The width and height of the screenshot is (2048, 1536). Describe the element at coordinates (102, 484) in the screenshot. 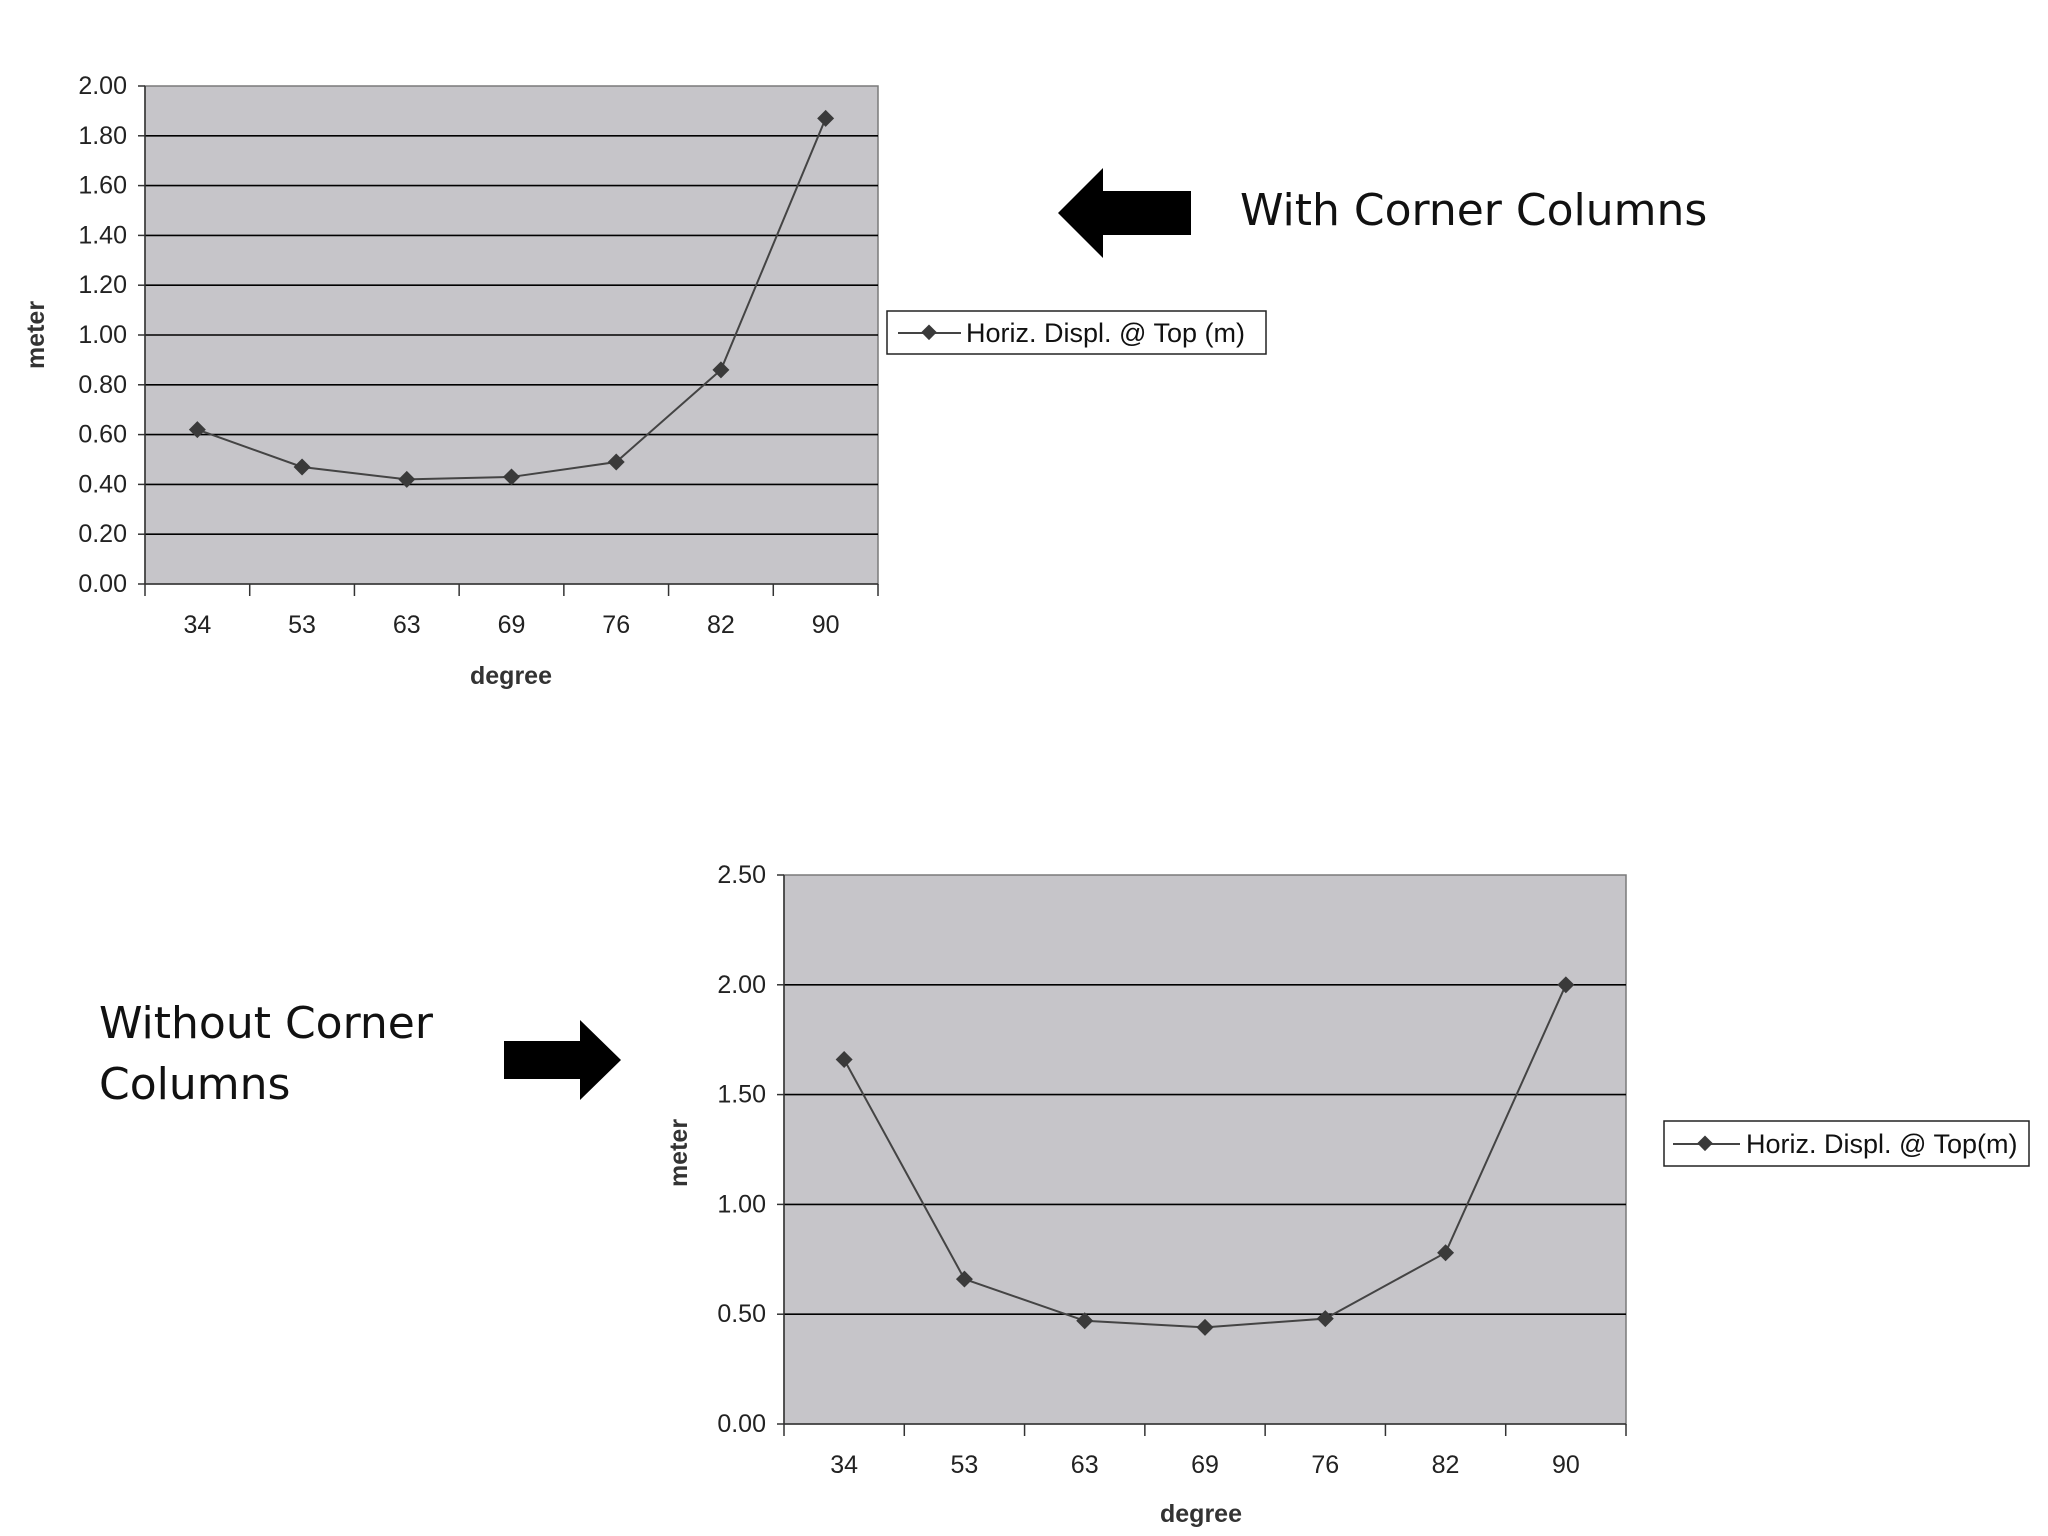

I see `y-tick-label: 0.40` at that location.